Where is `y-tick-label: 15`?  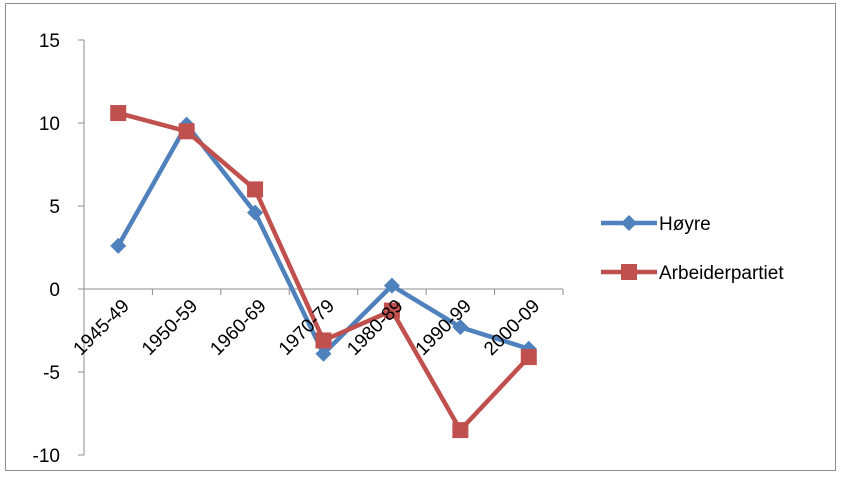 y-tick-label: 15 is located at coordinates (49, 41).